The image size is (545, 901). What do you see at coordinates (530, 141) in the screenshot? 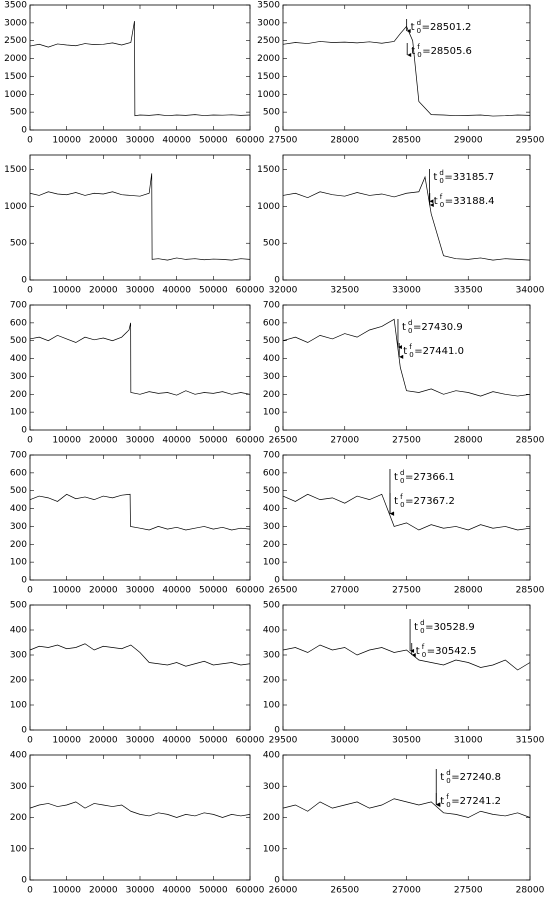
I see `x-tick-label: 29500` at bounding box center [530, 141].